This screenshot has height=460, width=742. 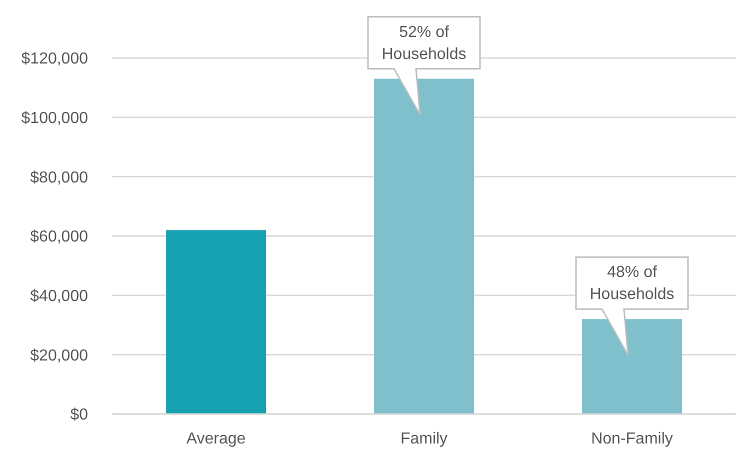 What do you see at coordinates (216, 439) in the screenshot?
I see `x-tick-label: Average` at bounding box center [216, 439].